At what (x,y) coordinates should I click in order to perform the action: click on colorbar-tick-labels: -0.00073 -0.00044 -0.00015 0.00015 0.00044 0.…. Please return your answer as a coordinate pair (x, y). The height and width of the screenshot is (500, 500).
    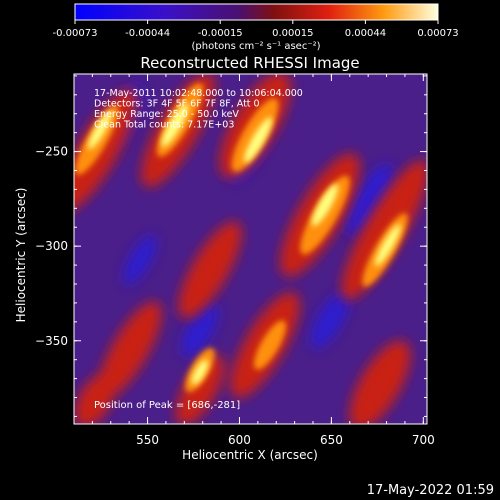
    Looking at the image, I should click on (256, 33).